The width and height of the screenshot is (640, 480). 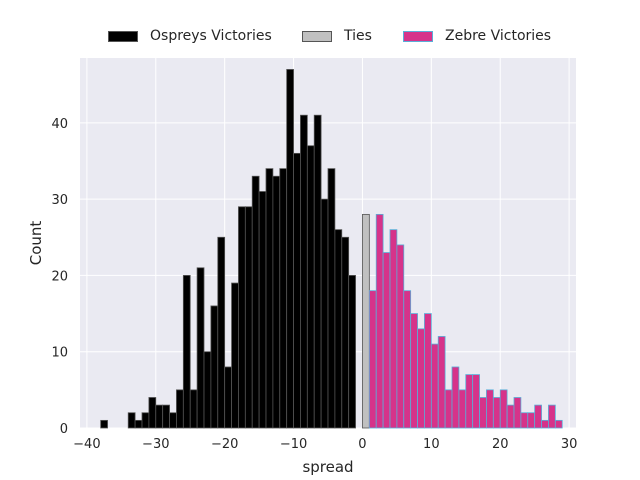 What do you see at coordinates (59, 124) in the screenshot?
I see `y-tick-label: 40` at bounding box center [59, 124].